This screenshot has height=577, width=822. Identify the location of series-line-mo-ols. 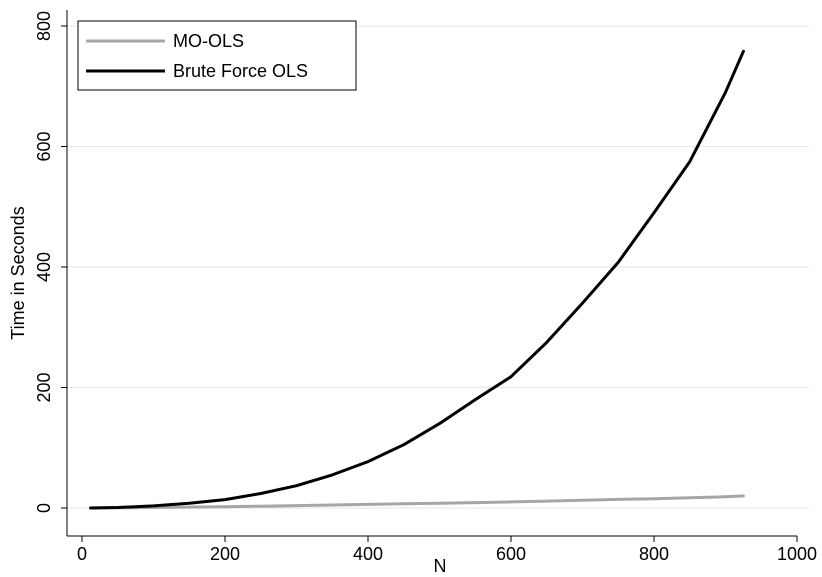
(417, 502).